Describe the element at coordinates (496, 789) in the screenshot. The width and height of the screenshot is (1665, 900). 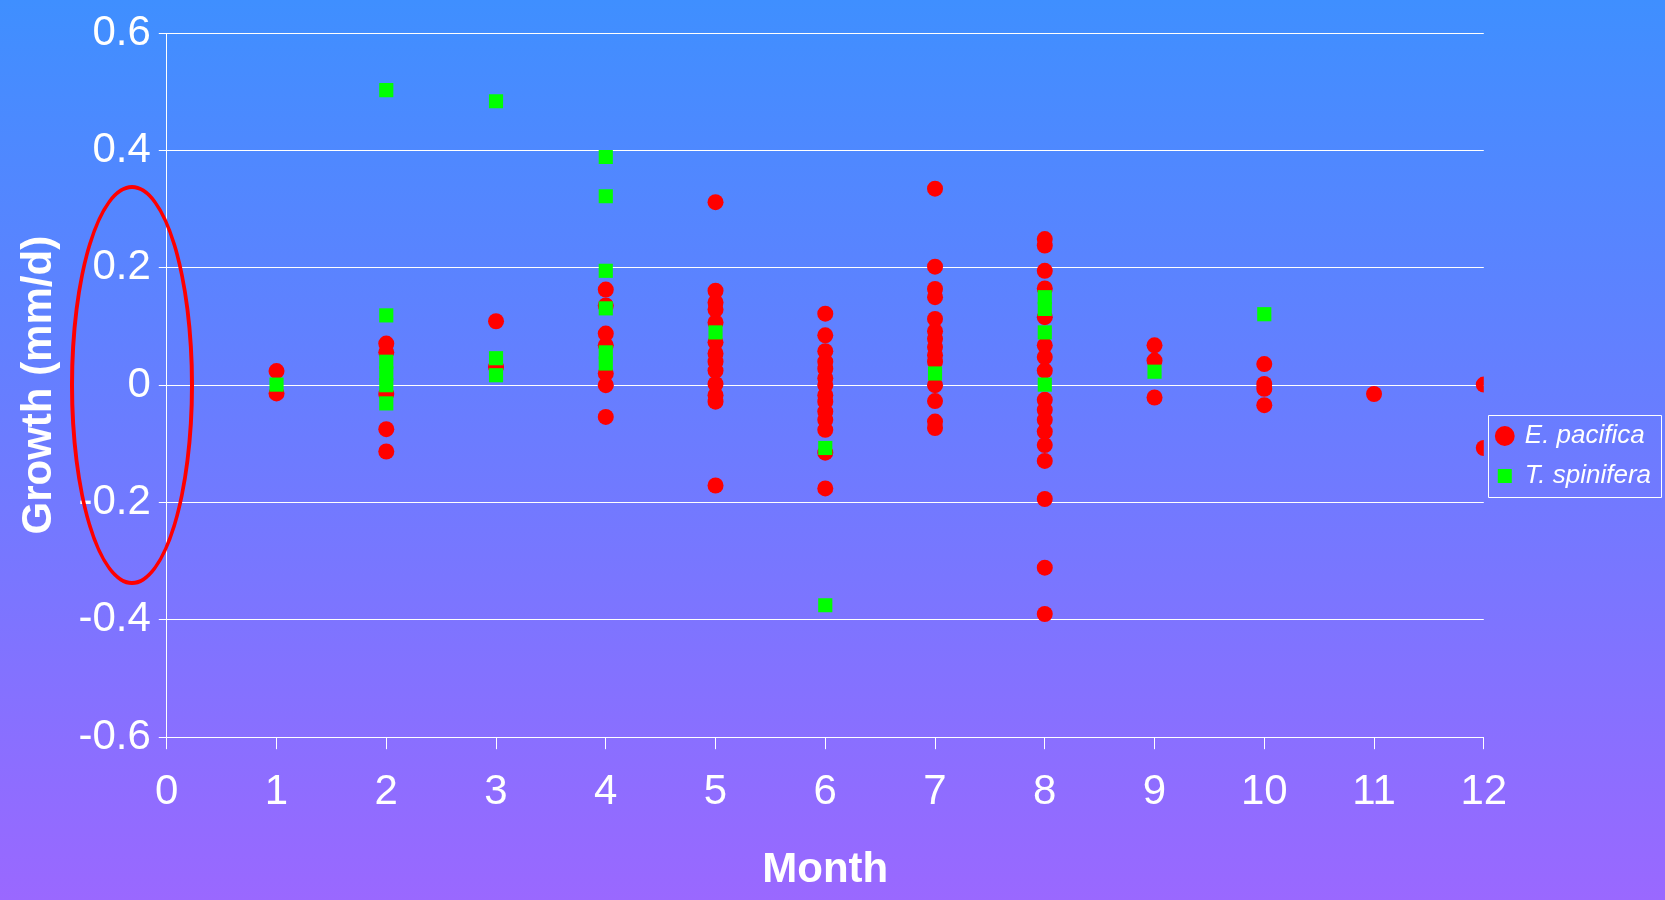
I see `x-tick-label: 3` at that location.